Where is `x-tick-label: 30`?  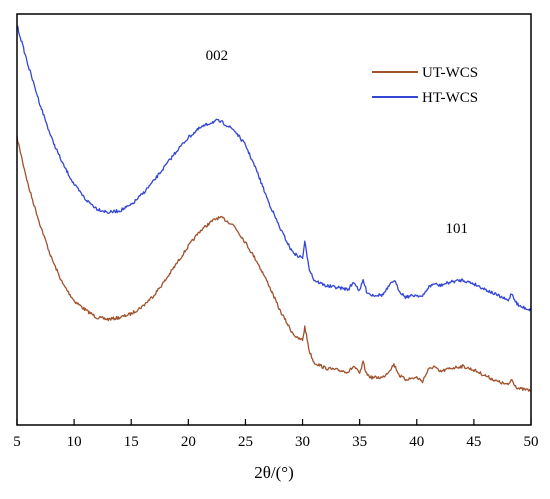
x-tick-label: 30 is located at coordinates (302, 442).